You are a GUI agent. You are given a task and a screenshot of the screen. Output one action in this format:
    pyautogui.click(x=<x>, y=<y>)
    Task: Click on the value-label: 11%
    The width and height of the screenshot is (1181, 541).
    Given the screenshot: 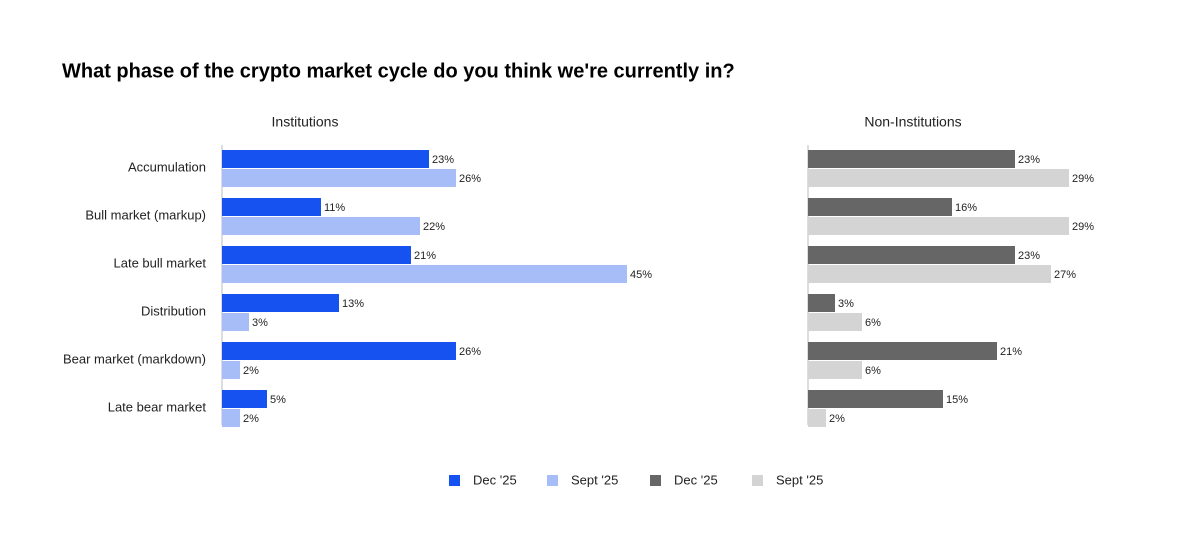 What is the action you would take?
    pyautogui.click(x=334, y=208)
    